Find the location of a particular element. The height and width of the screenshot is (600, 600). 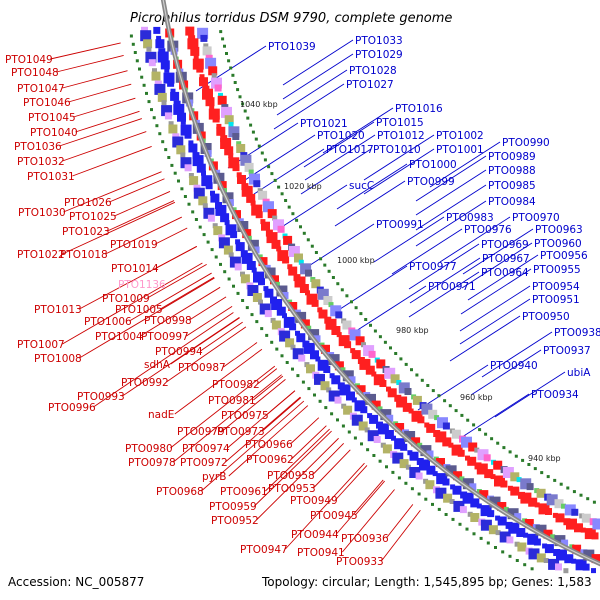

label-neg-49: PTO0959 is located at coordinates (233, 507).